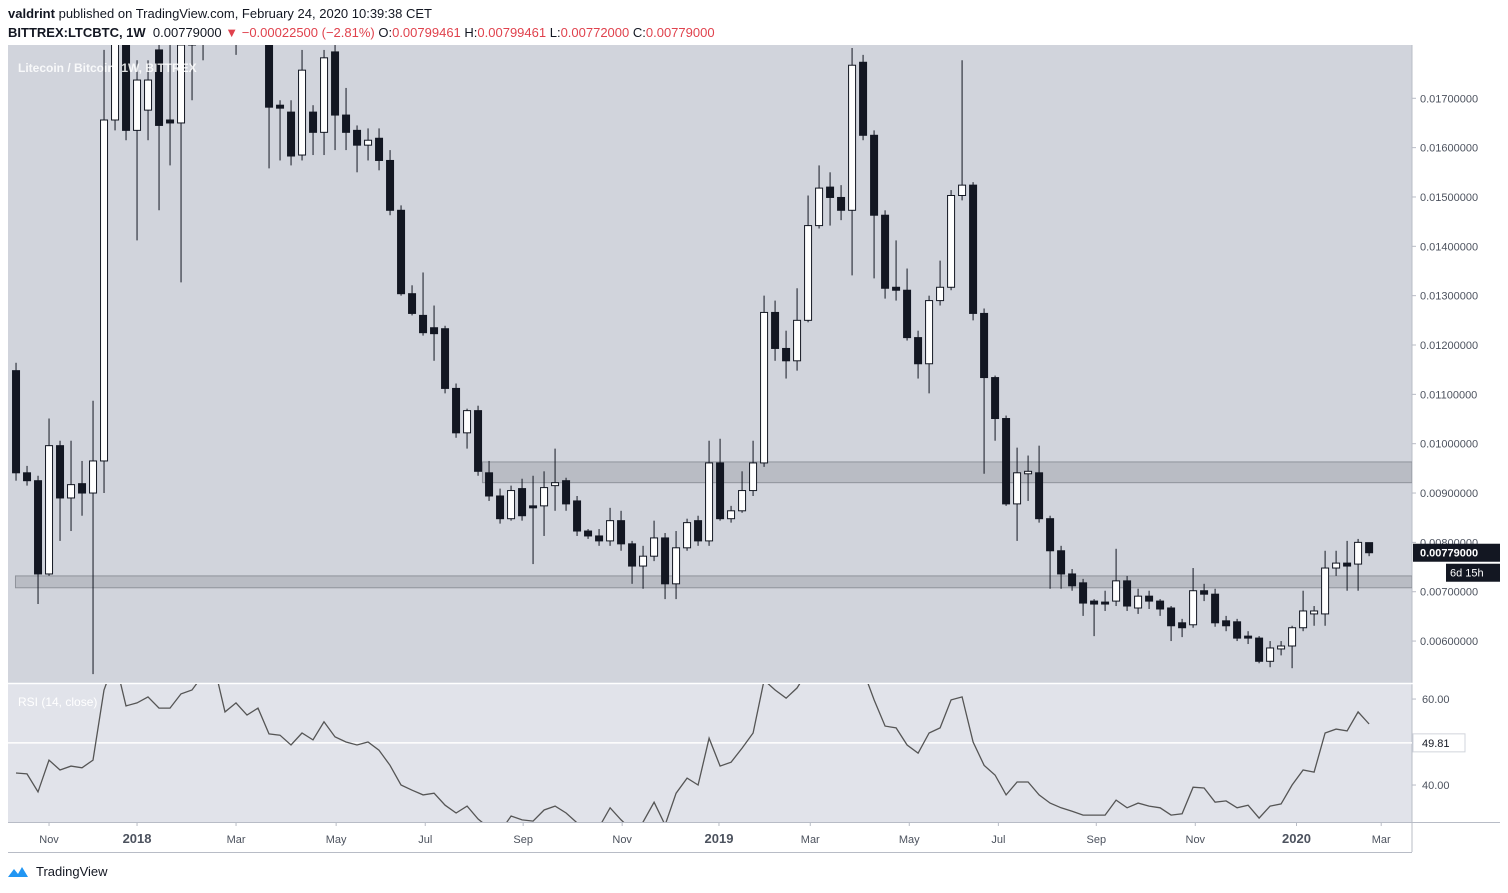 The height and width of the screenshot is (893, 1508). Describe the element at coordinates (1448, 395) in the screenshot. I see `y-tick-label: 0.01100000` at that location.